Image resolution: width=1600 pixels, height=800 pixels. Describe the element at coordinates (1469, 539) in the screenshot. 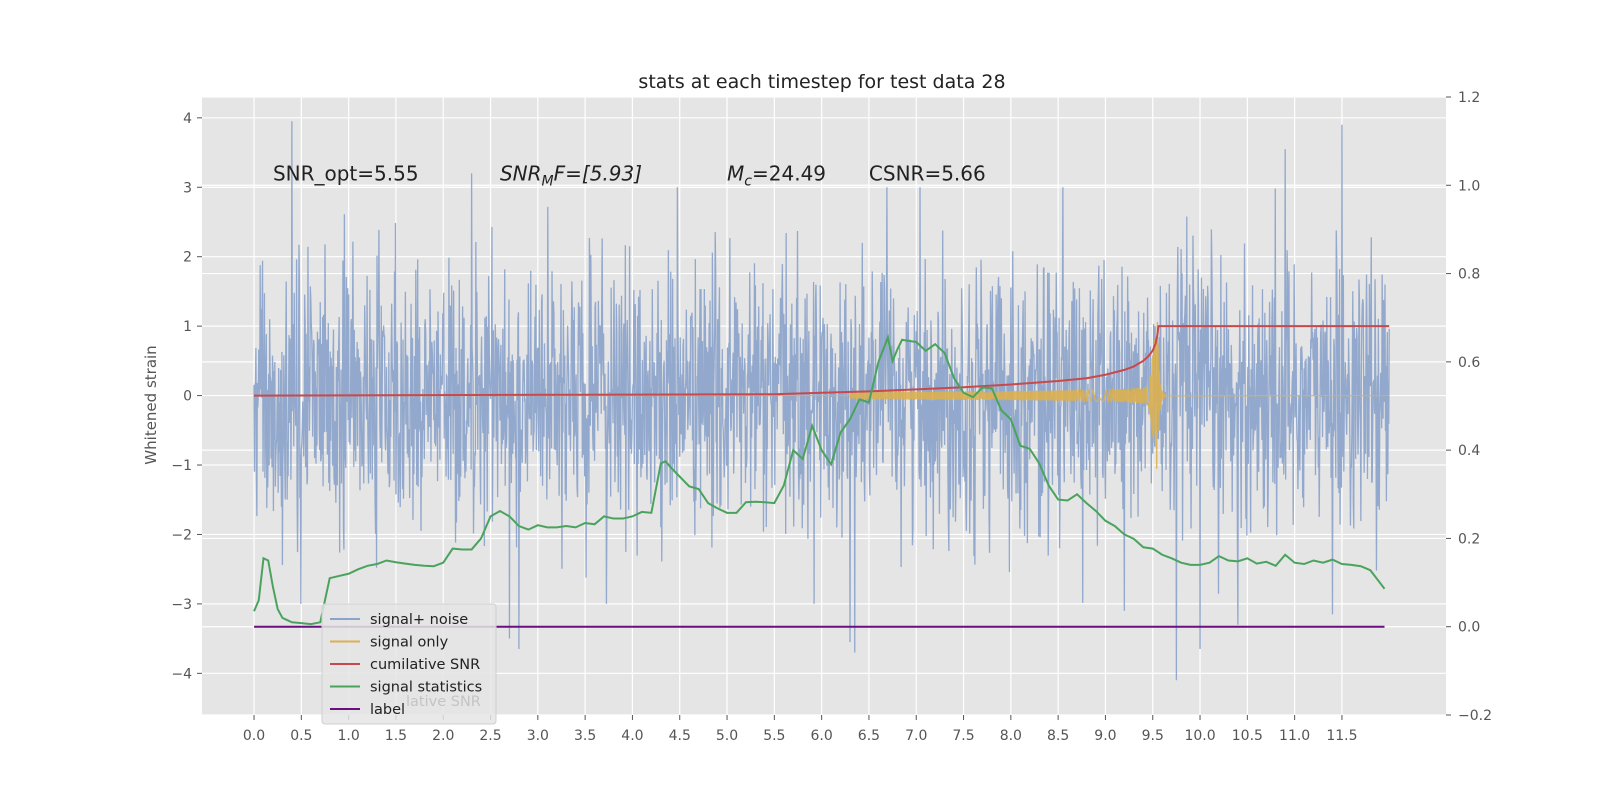

I see `y2-tick-label: 0.2` at that location.